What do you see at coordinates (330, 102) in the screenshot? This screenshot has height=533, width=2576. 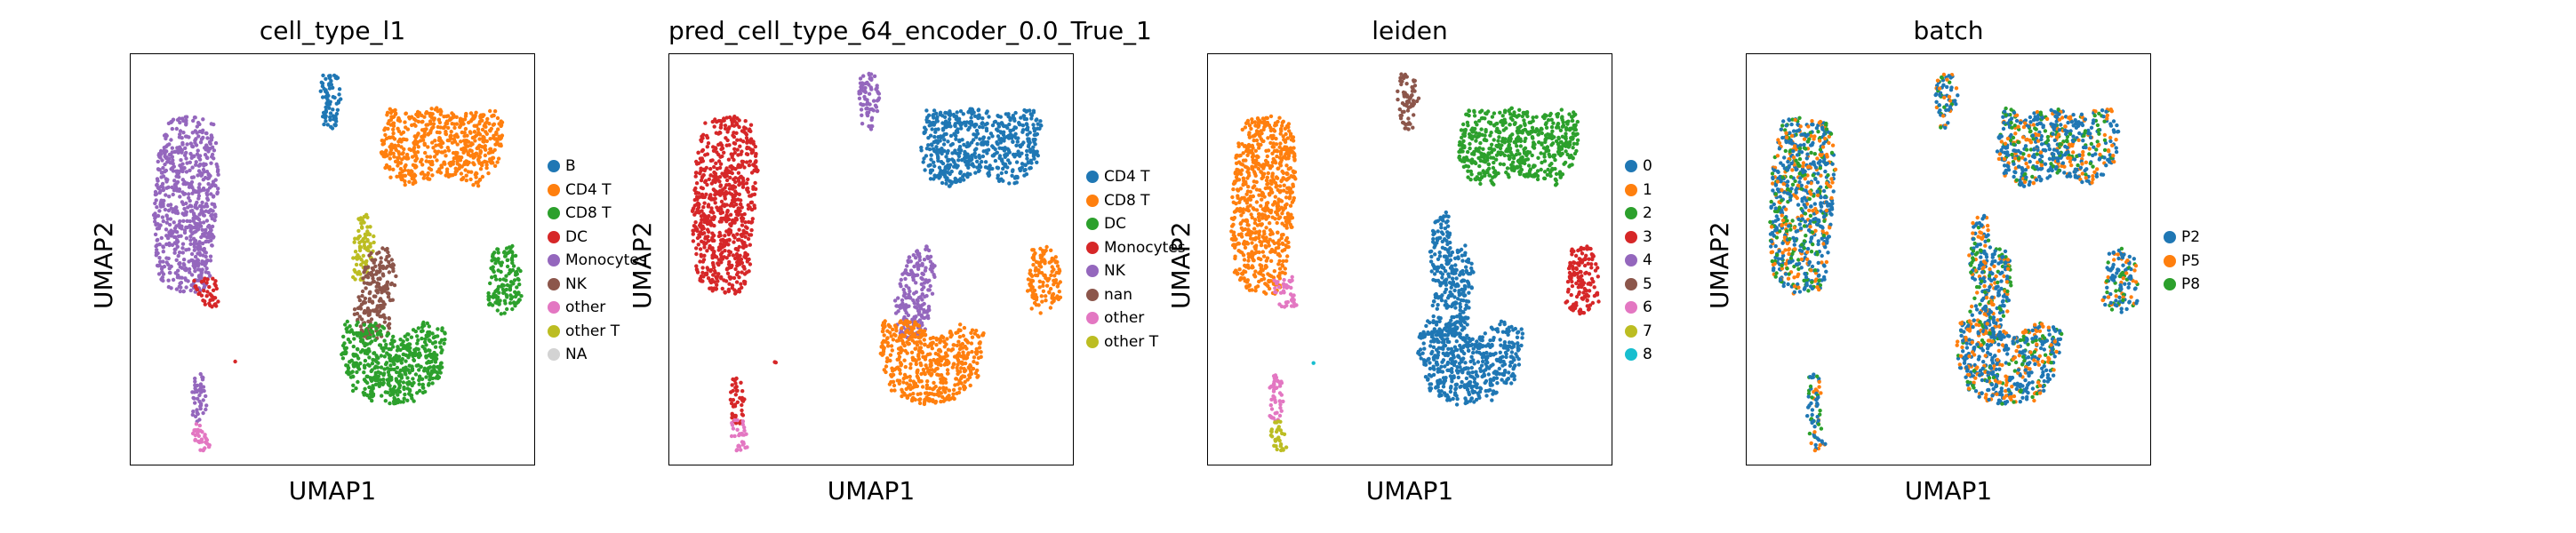 I see `cluster-b` at bounding box center [330, 102].